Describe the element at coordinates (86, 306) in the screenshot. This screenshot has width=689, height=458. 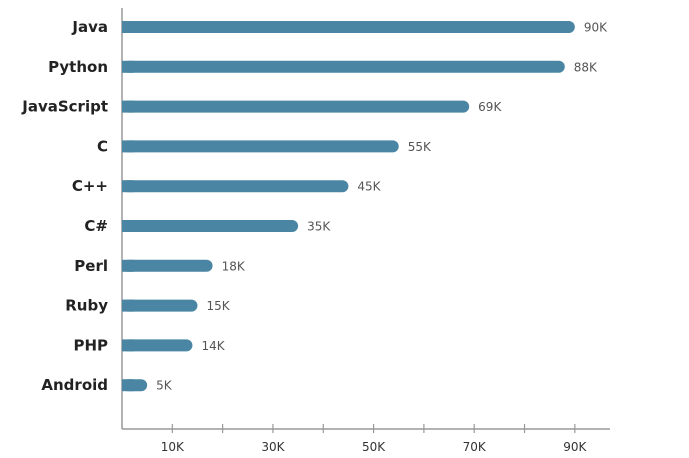
I see `category-label: Ruby` at that location.